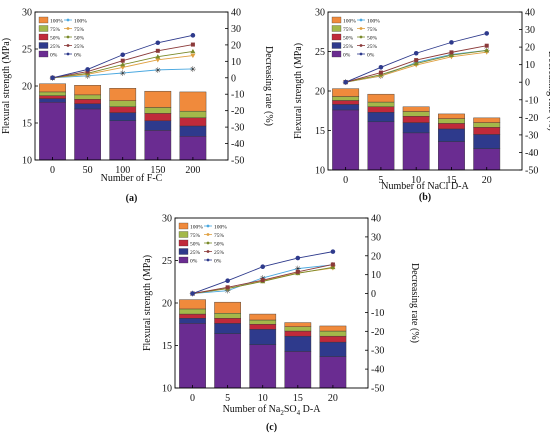  What do you see at coordinates (202, 243) in the screenshot?
I see `legend: 100% 100% 75% 75% 50% 50% 25% 25% 0% 0%` at bounding box center [202, 243].